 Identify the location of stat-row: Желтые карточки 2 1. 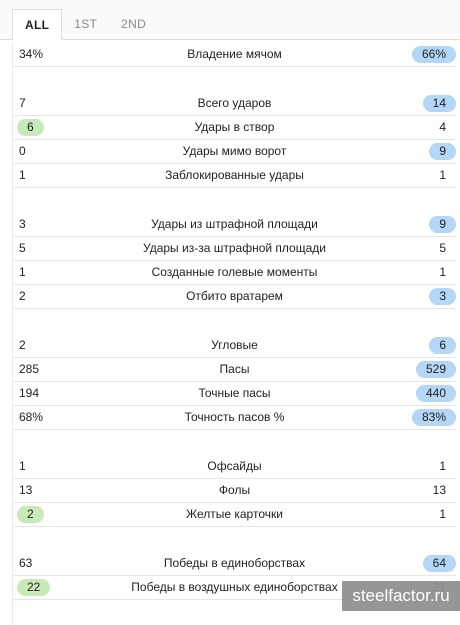
(234, 515).